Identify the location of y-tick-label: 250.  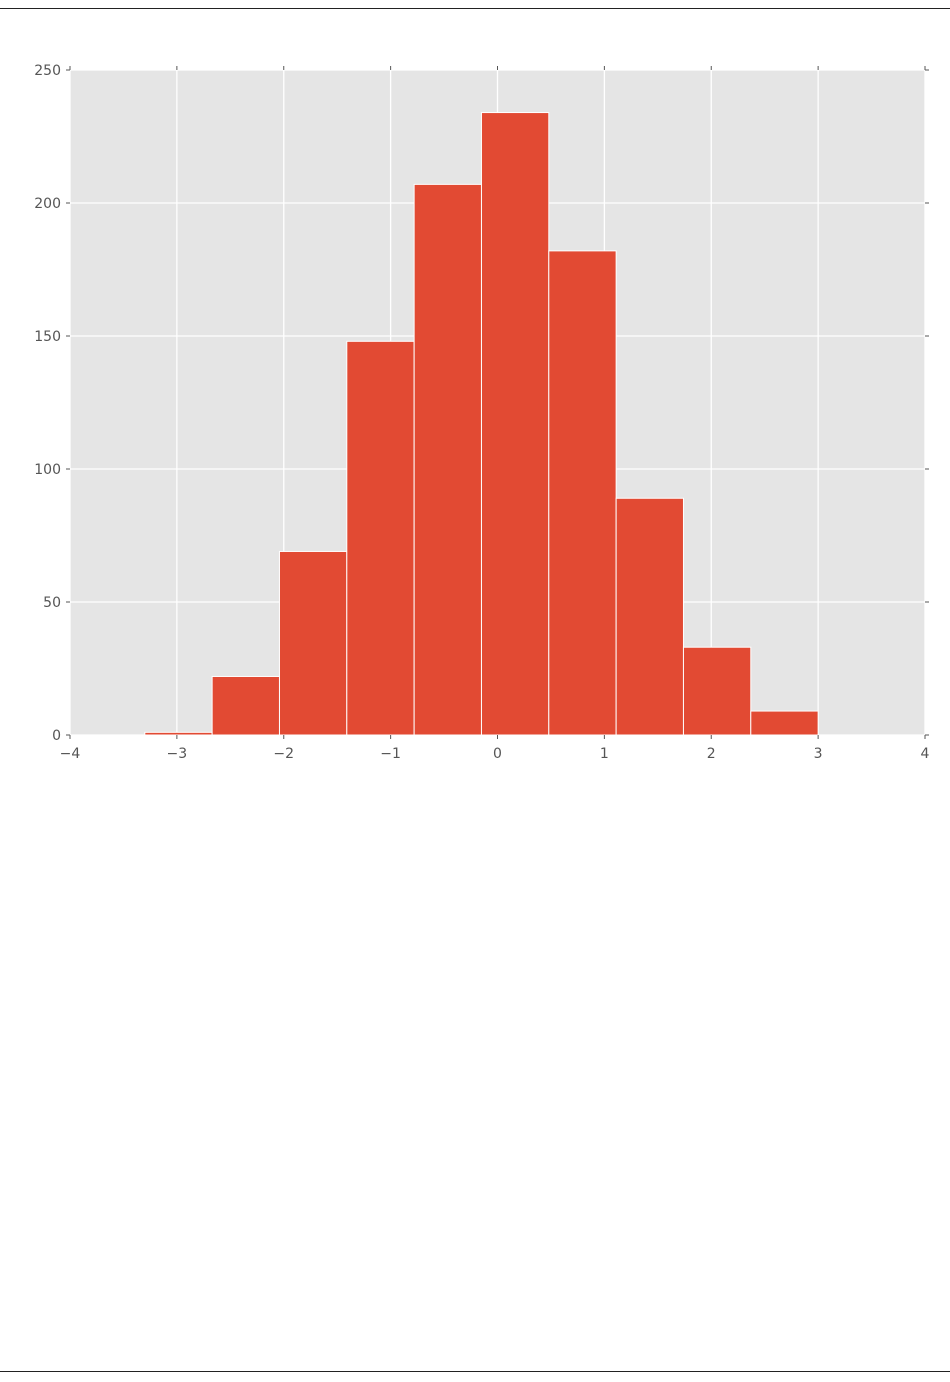
(47, 71).